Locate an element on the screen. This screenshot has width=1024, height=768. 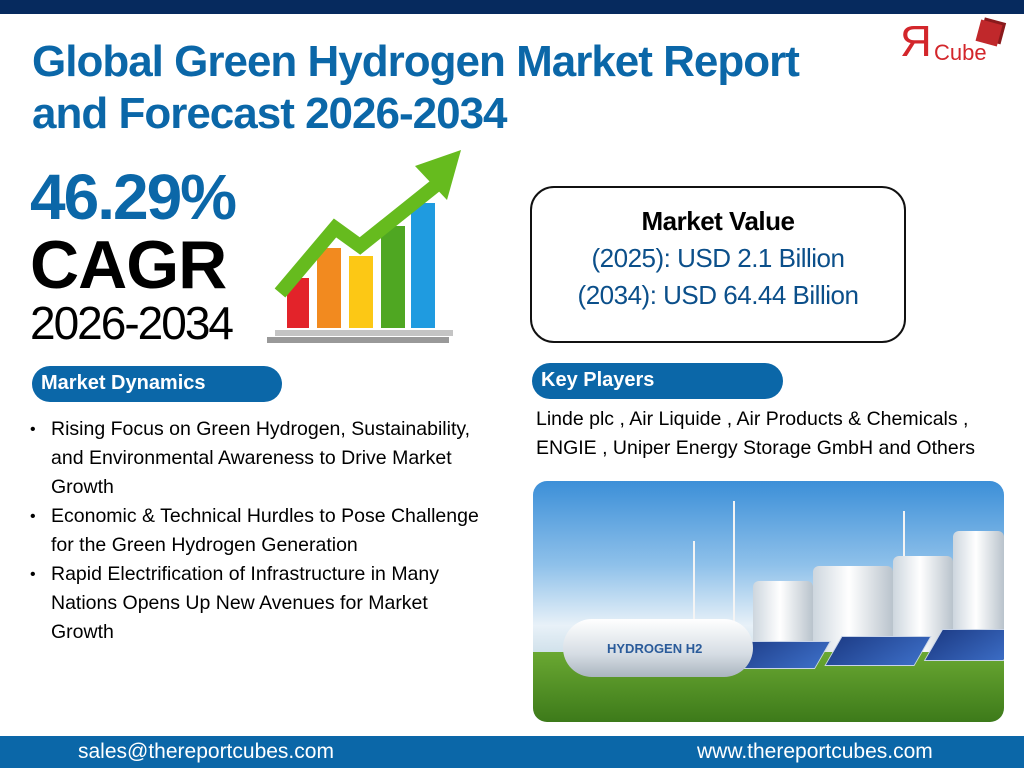
arrow-head is located at coordinates (438, 175).